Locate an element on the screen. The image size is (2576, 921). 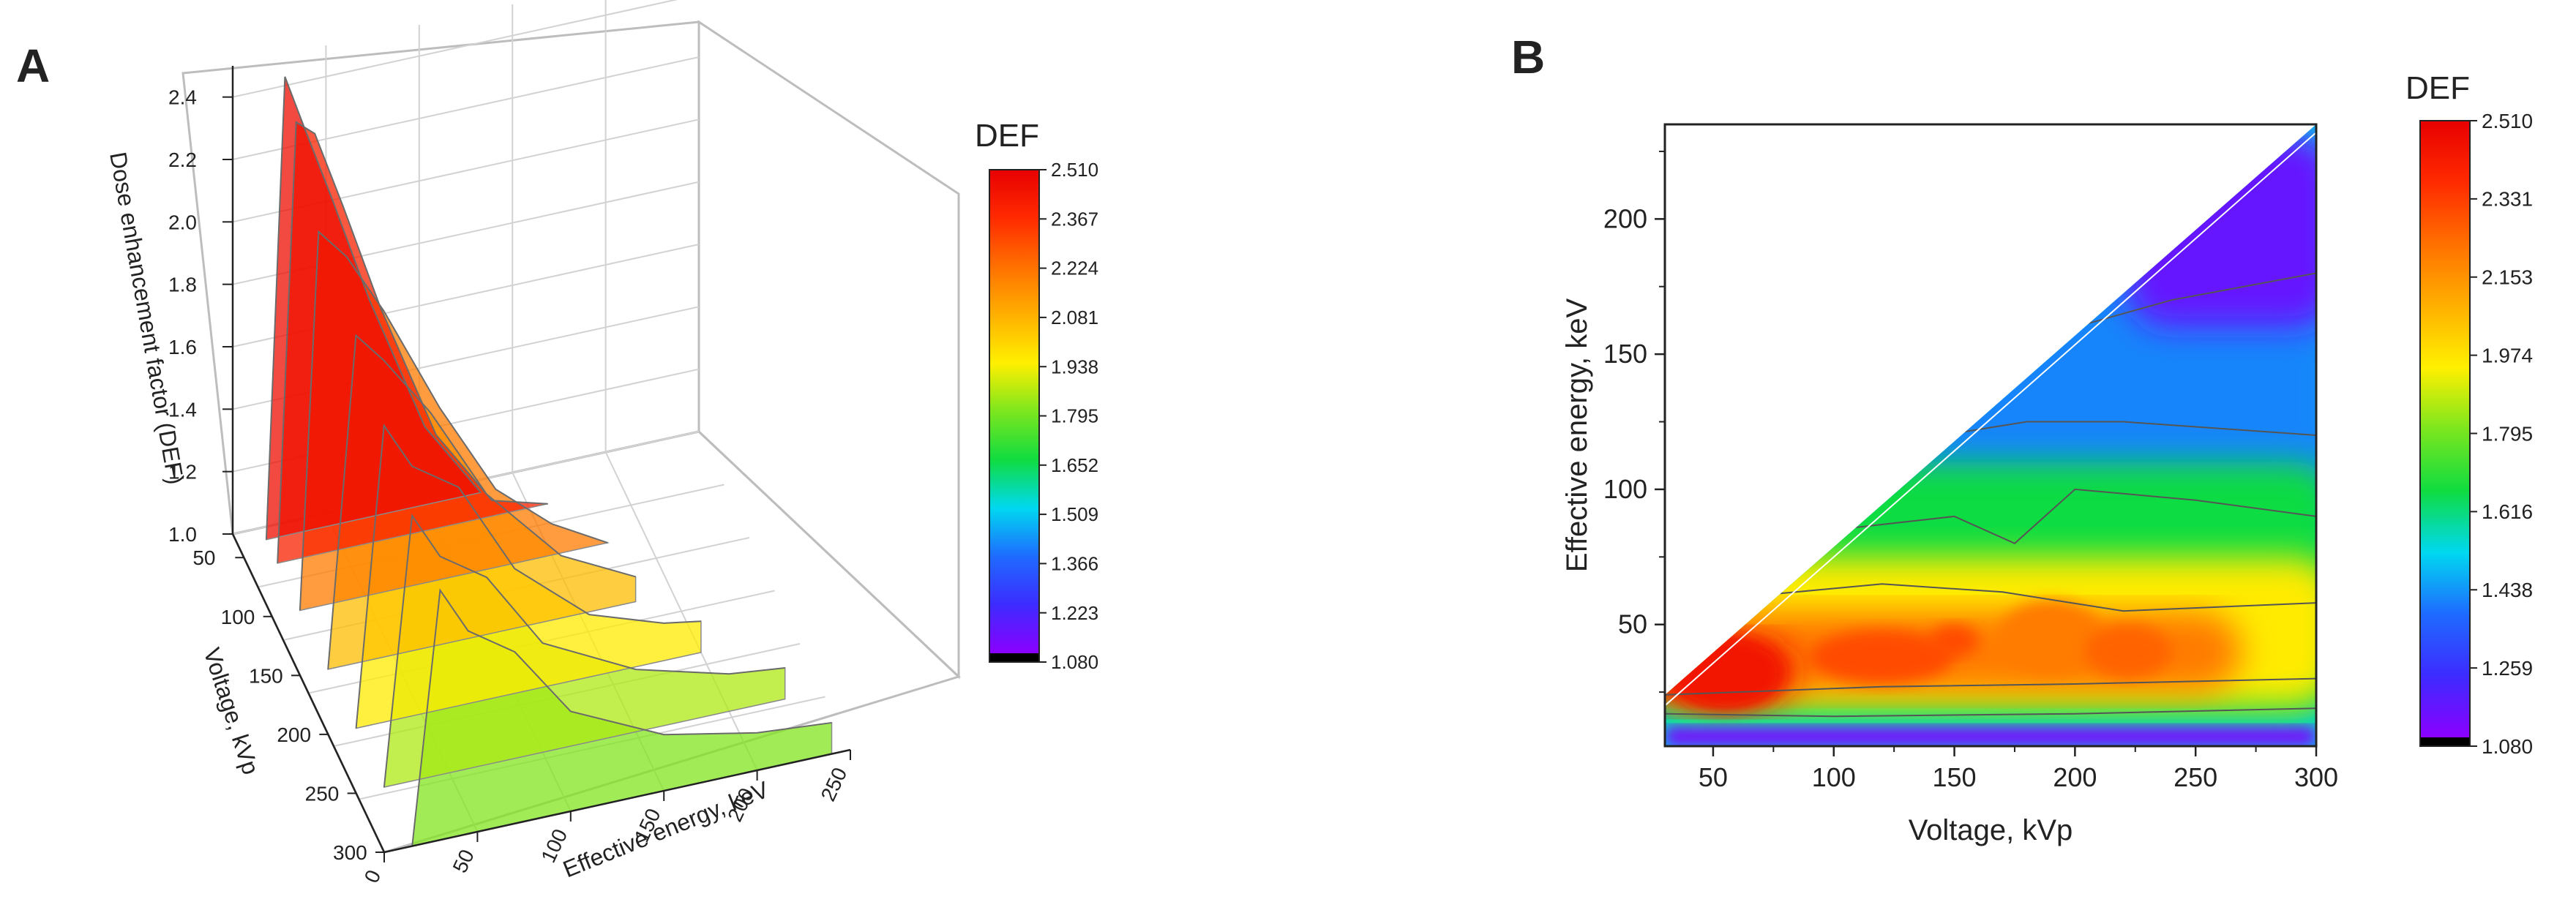
z-tick-label: 1.8 is located at coordinates (182, 285).